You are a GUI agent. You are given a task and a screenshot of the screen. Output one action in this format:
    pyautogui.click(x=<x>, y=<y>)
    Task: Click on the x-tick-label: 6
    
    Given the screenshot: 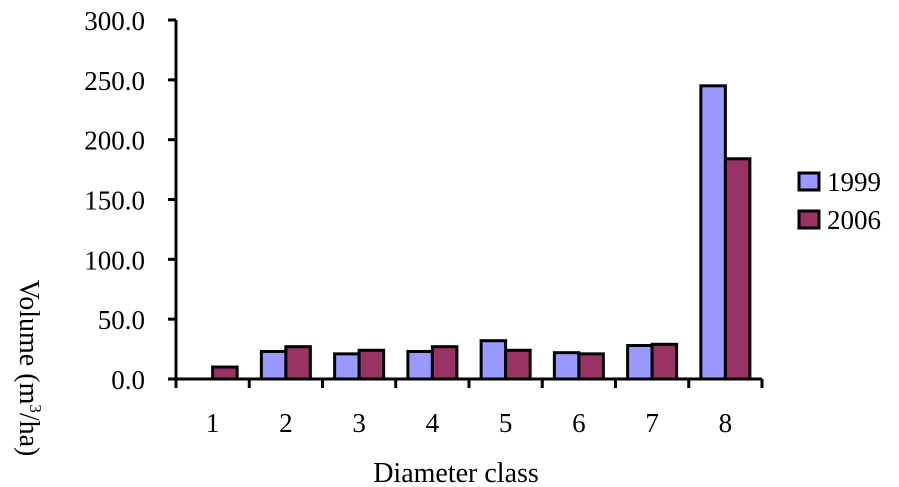 What is the action you would take?
    pyautogui.click(x=579, y=423)
    